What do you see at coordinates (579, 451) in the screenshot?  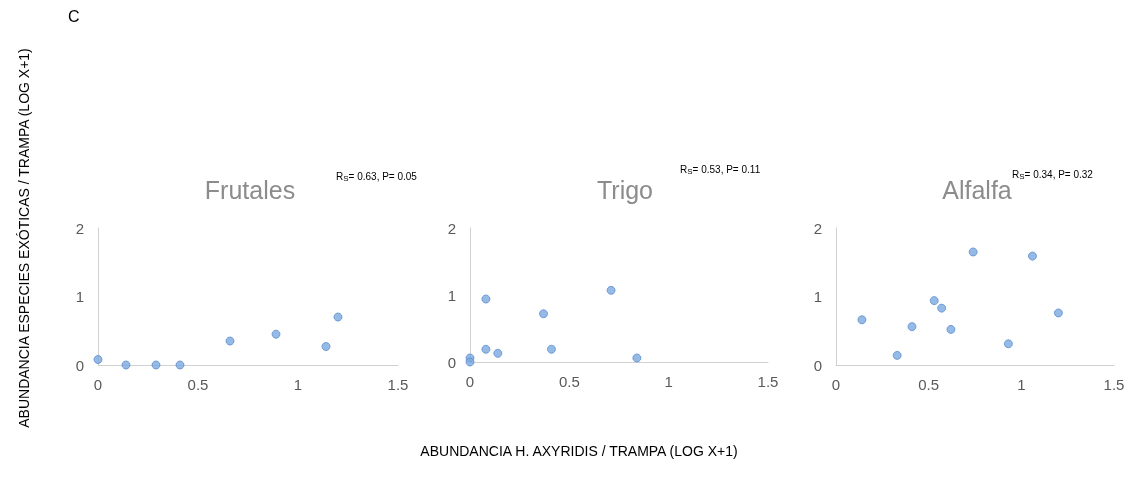 I see `x-axis-title: ABUNDANCIA H. AXYRIDIS / TRAMPA (LOG X+1)` at bounding box center [579, 451].